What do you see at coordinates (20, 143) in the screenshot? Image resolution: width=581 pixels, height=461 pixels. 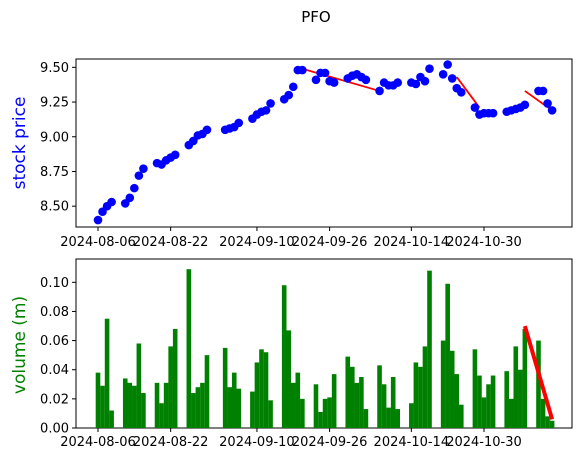 I see `price-y-label: stock price` at bounding box center [20, 143].